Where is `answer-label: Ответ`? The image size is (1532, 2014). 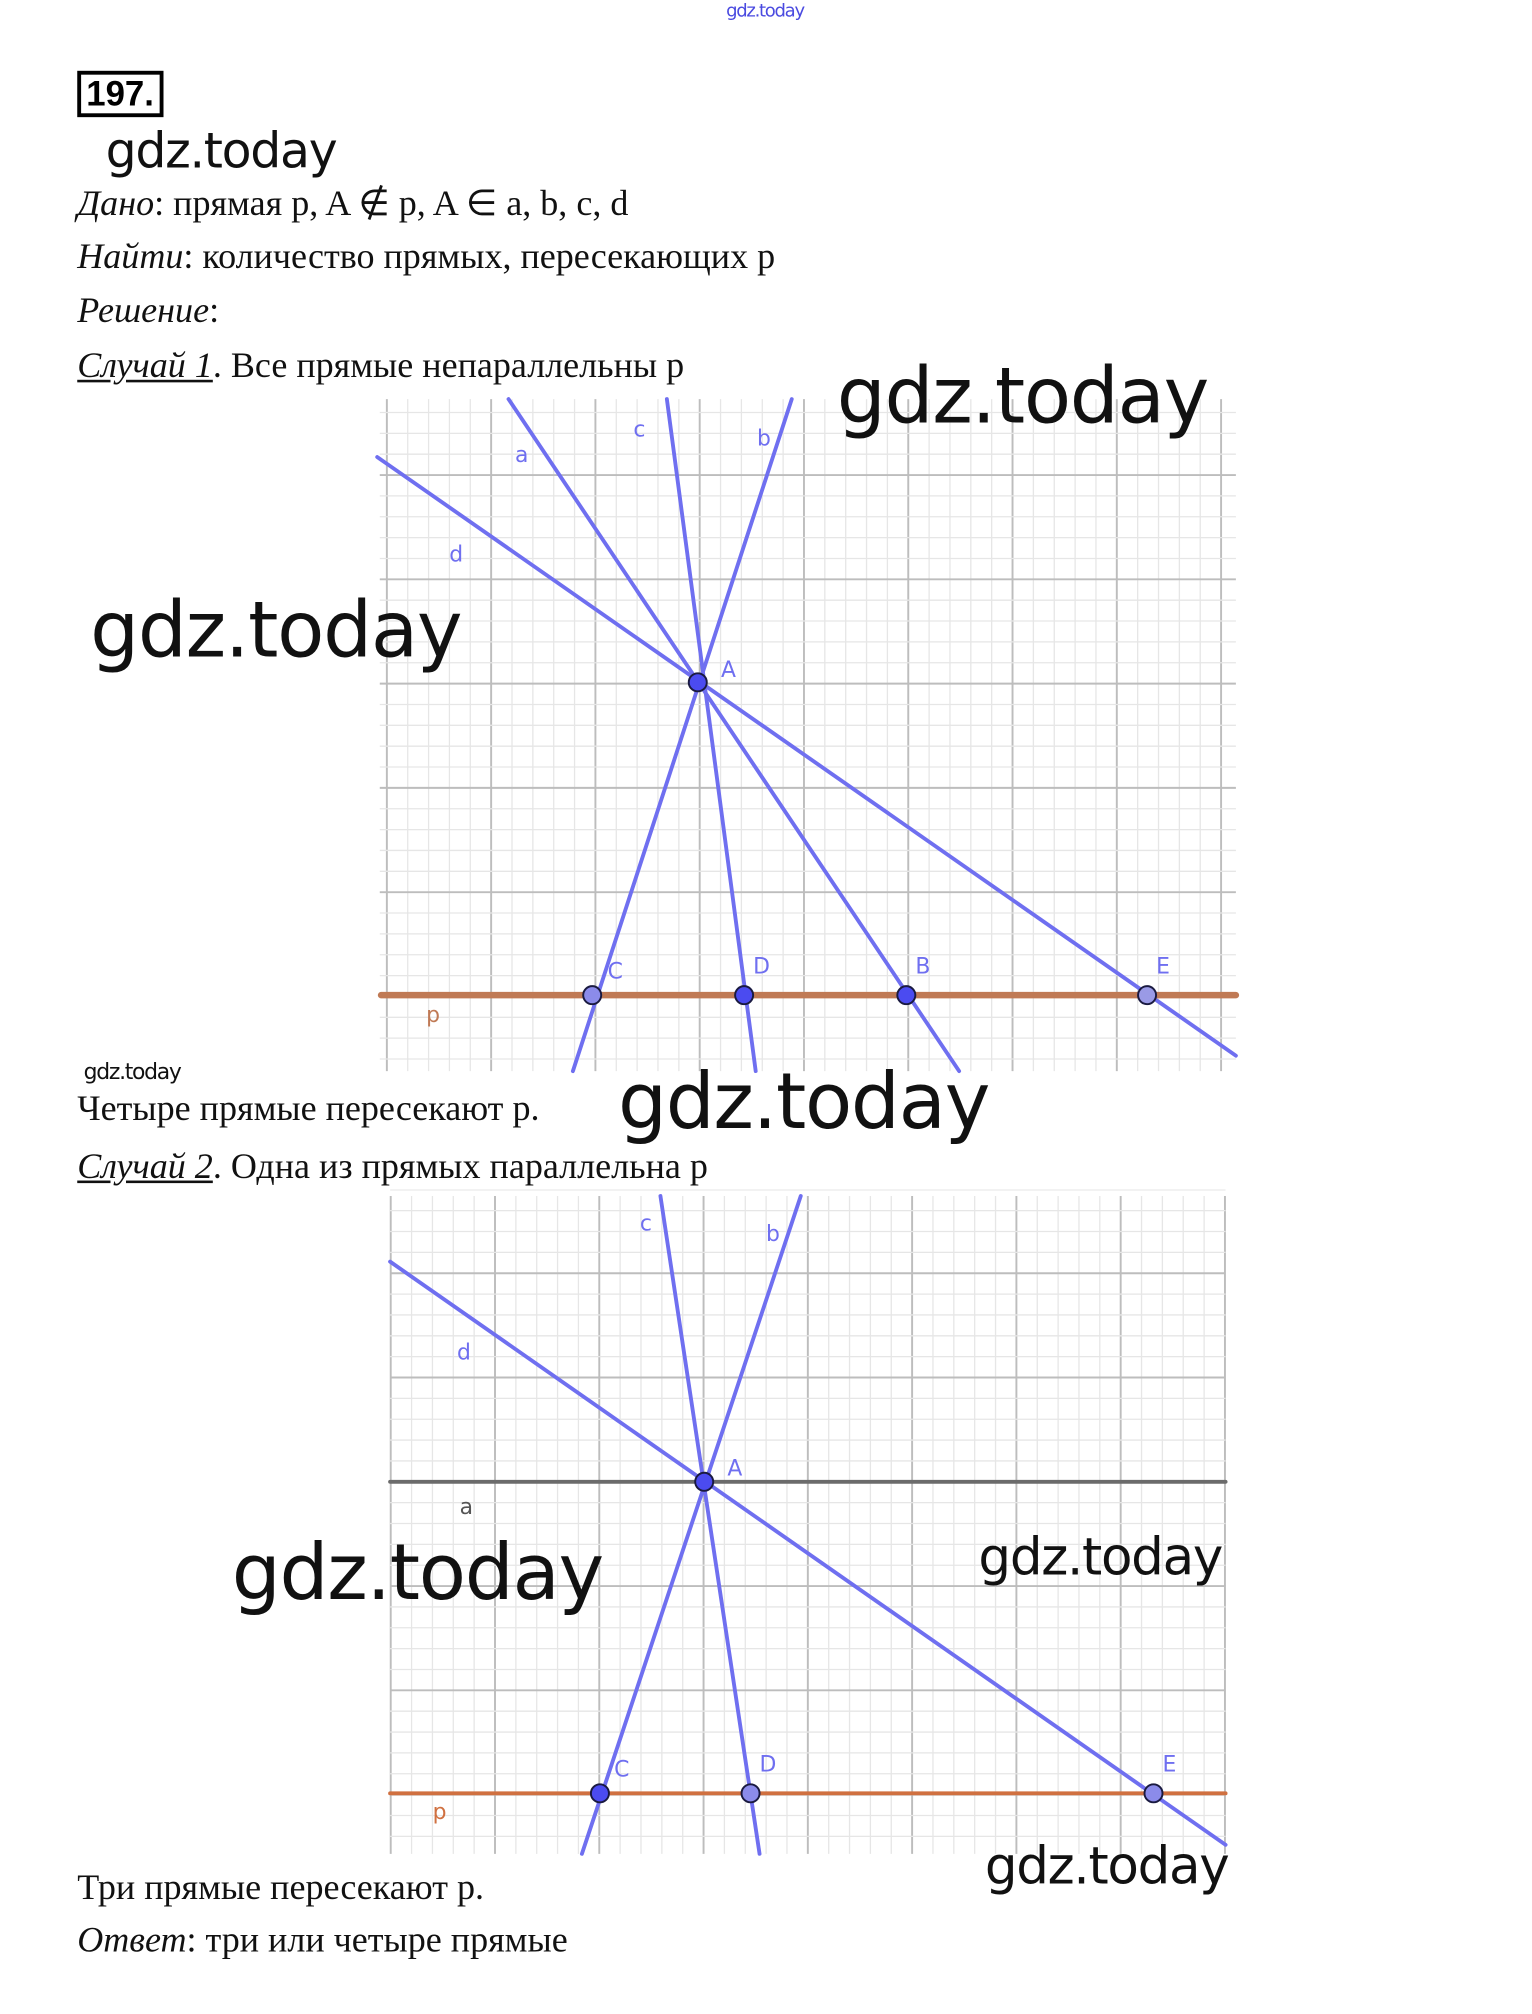
answer-label: Ответ is located at coordinates (132, 1940).